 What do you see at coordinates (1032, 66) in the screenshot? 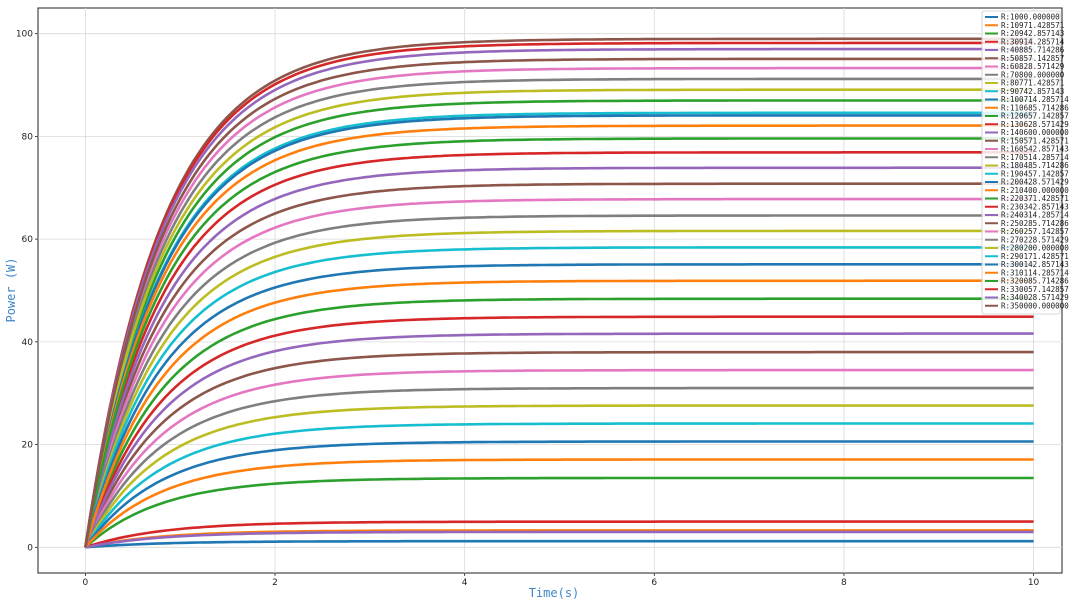
I see `legend-label: R:60828.571429` at bounding box center [1032, 66].